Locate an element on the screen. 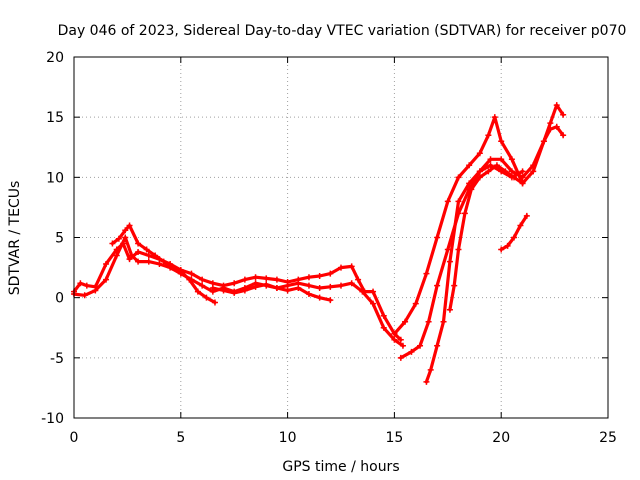 The height and width of the screenshot is (480, 640). x-tick-label: 20 is located at coordinates (501, 438).